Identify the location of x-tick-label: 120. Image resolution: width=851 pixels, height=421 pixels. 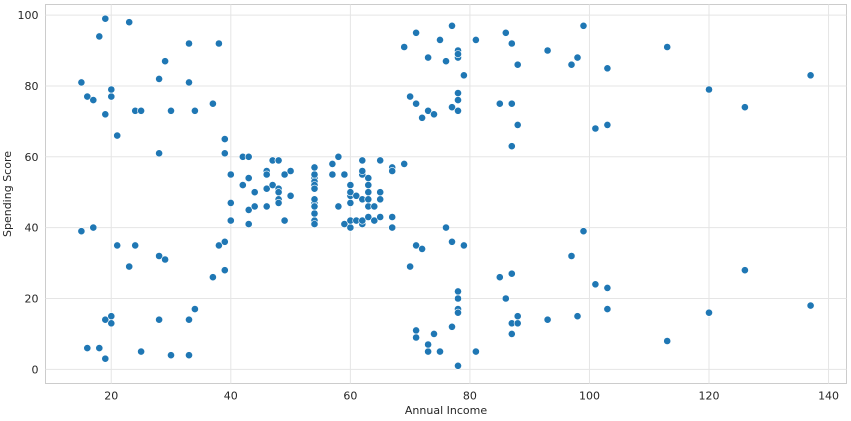
(709, 396).